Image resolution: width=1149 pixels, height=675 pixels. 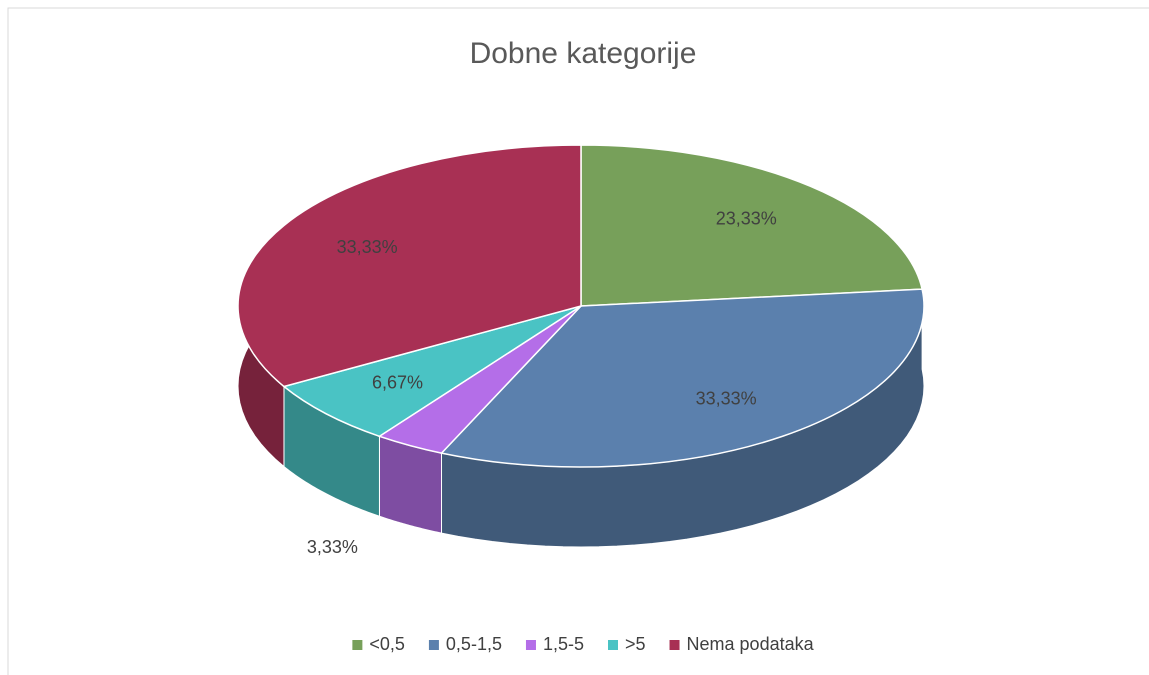 What do you see at coordinates (397, 382) in the screenshot?
I see `data-label: 6,67%` at bounding box center [397, 382].